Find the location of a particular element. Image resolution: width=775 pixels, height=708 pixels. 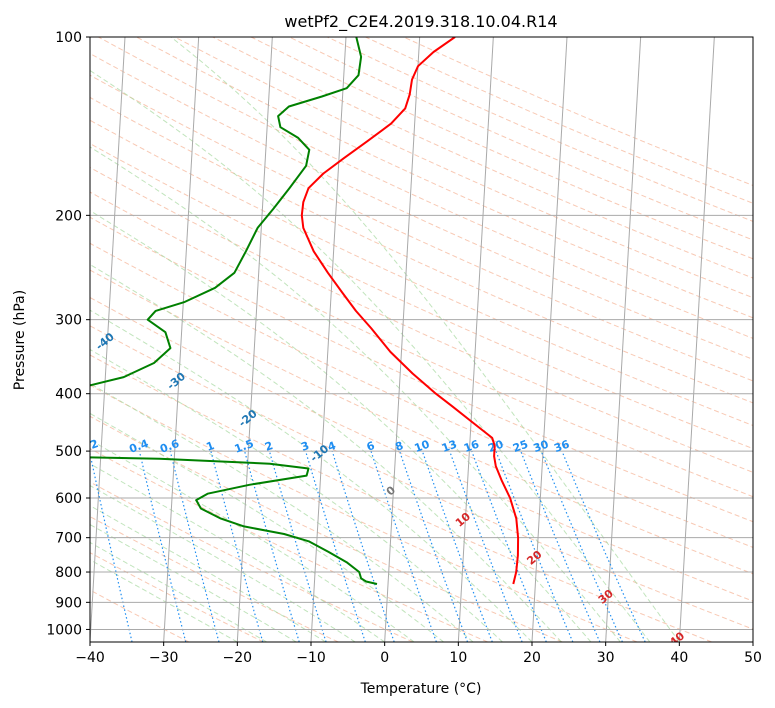

mixing-ratio-label: 10 is located at coordinates (422, 447).